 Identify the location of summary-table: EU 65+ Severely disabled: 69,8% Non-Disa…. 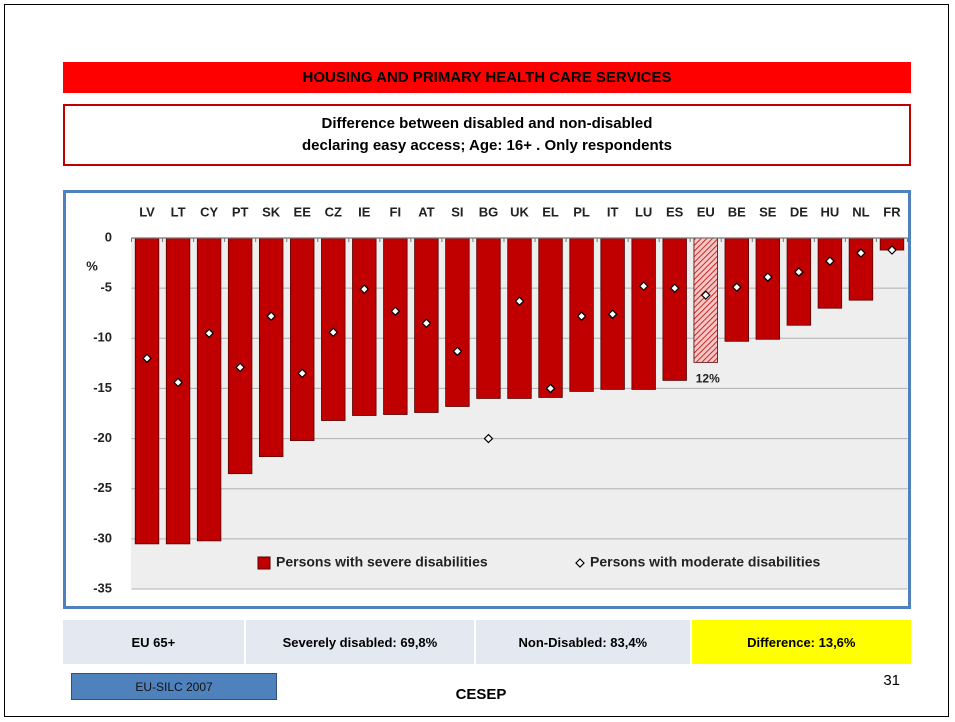
(487, 642).